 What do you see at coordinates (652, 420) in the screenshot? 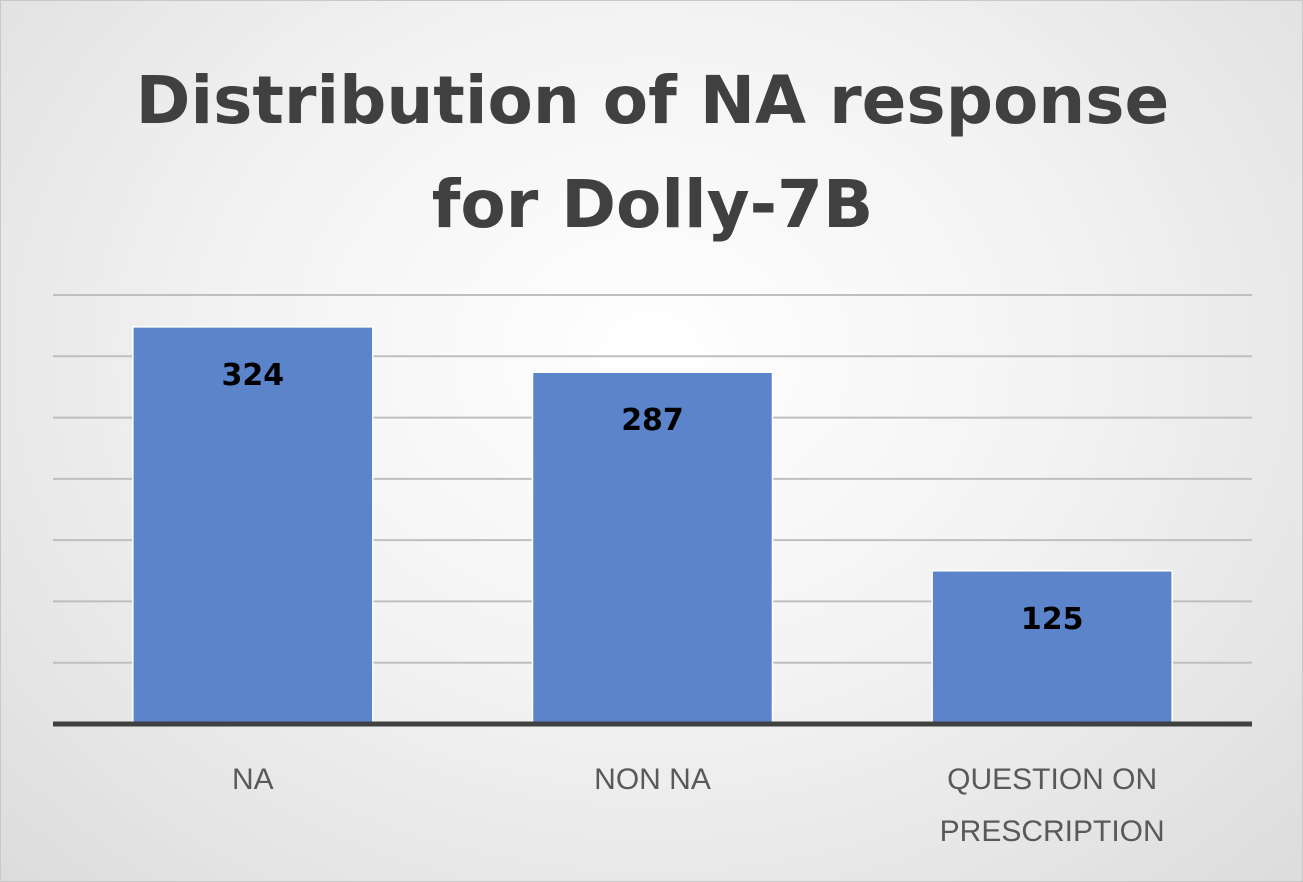
I see `data-label-2: 287` at bounding box center [652, 420].